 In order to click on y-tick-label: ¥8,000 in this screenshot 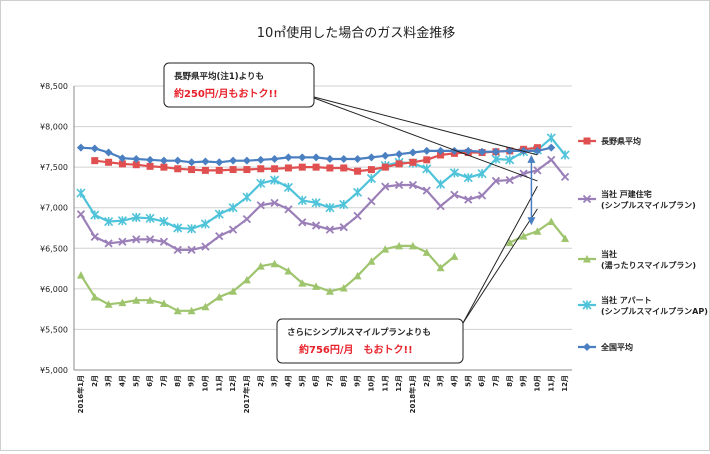, I will do `click(54, 127)`.